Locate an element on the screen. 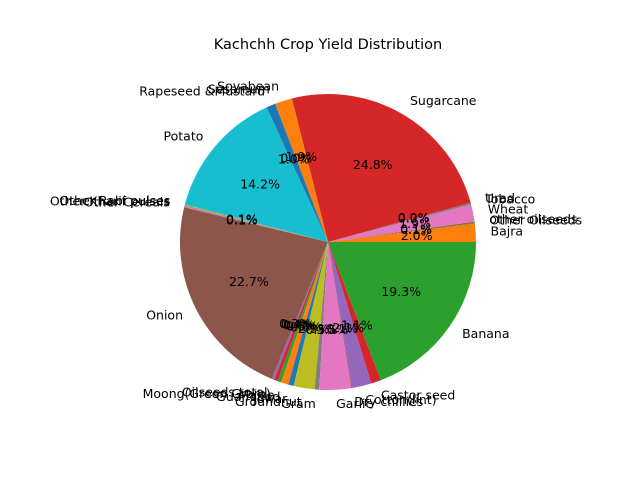 This screenshot has width=640, height=480. slice-percent-cotton-lint: 2.1% is located at coordinates (348, 327).